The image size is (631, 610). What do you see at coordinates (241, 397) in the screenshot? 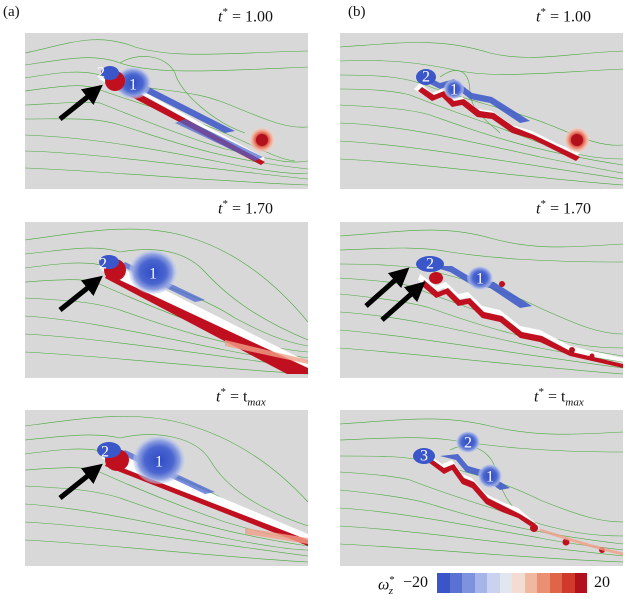
I see `time-label-row3-left: t* = tmax` at bounding box center [241, 397].